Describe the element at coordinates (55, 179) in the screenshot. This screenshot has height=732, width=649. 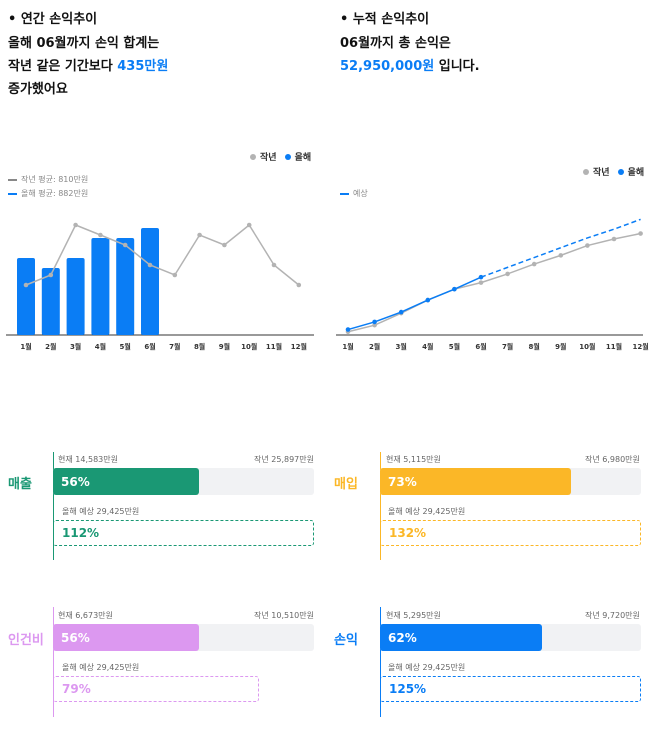
I see `avg-prev-label: 작년 평균: 810만원` at that location.